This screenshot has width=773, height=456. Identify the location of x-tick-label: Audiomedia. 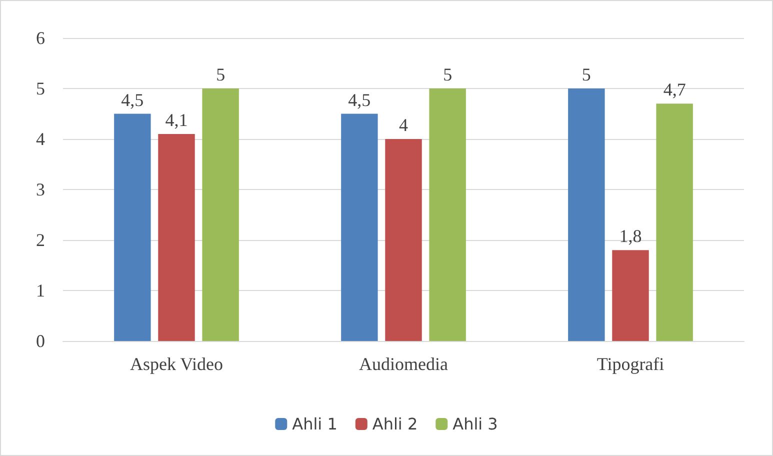
(403, 364).